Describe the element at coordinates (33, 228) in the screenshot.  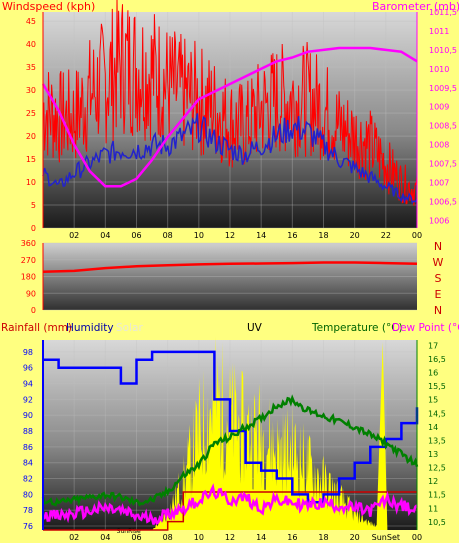
I see `wind-y-tick-label: 0` at that location.